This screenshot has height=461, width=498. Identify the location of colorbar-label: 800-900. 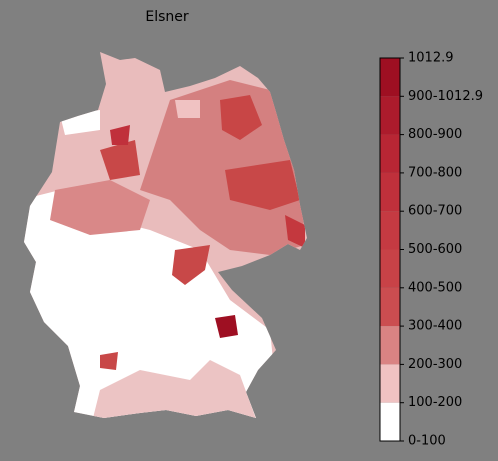
(435, 134).